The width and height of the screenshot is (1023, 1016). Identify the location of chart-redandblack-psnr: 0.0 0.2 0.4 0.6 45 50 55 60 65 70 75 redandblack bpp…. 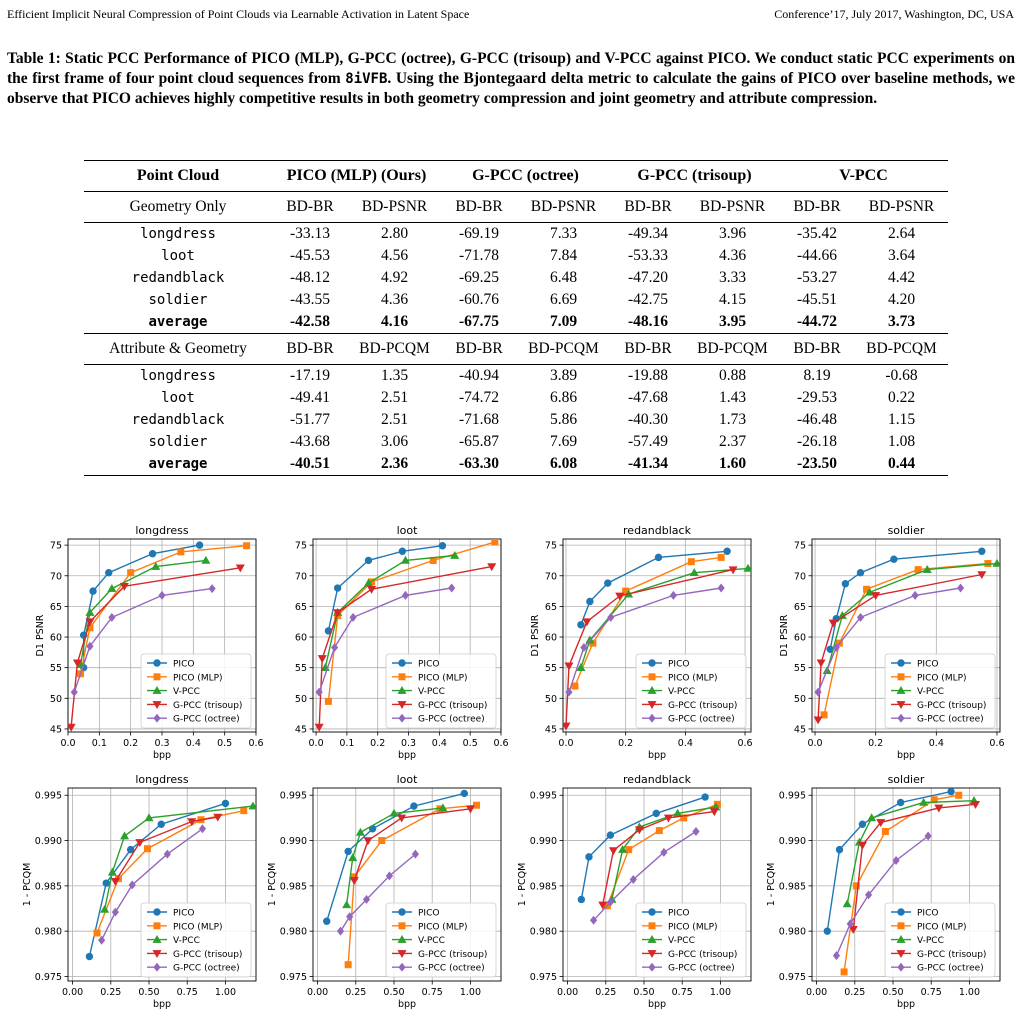
(641, 642).